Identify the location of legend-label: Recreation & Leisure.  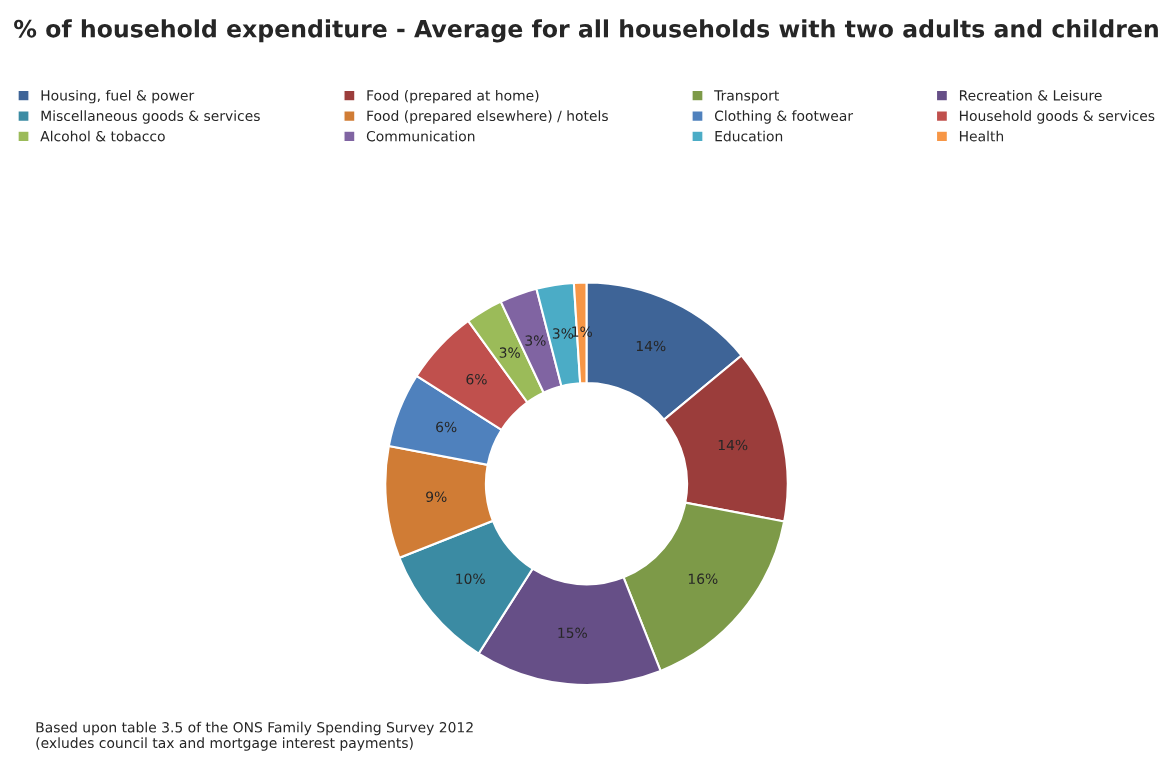
(1030, 95).